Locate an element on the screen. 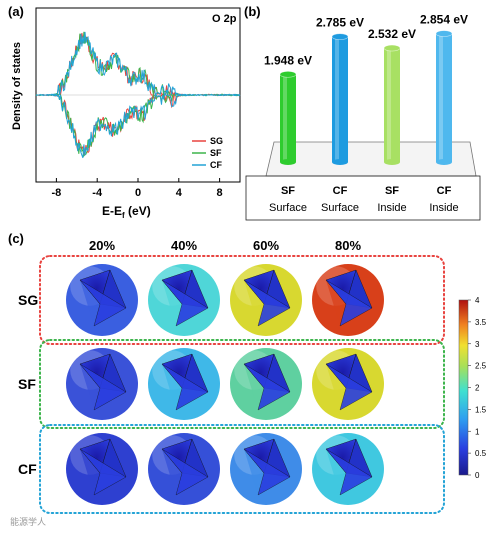 The height and width of the screenshot is (533, 492). legend-label-sf: SF is located at coordinates (216, 153).